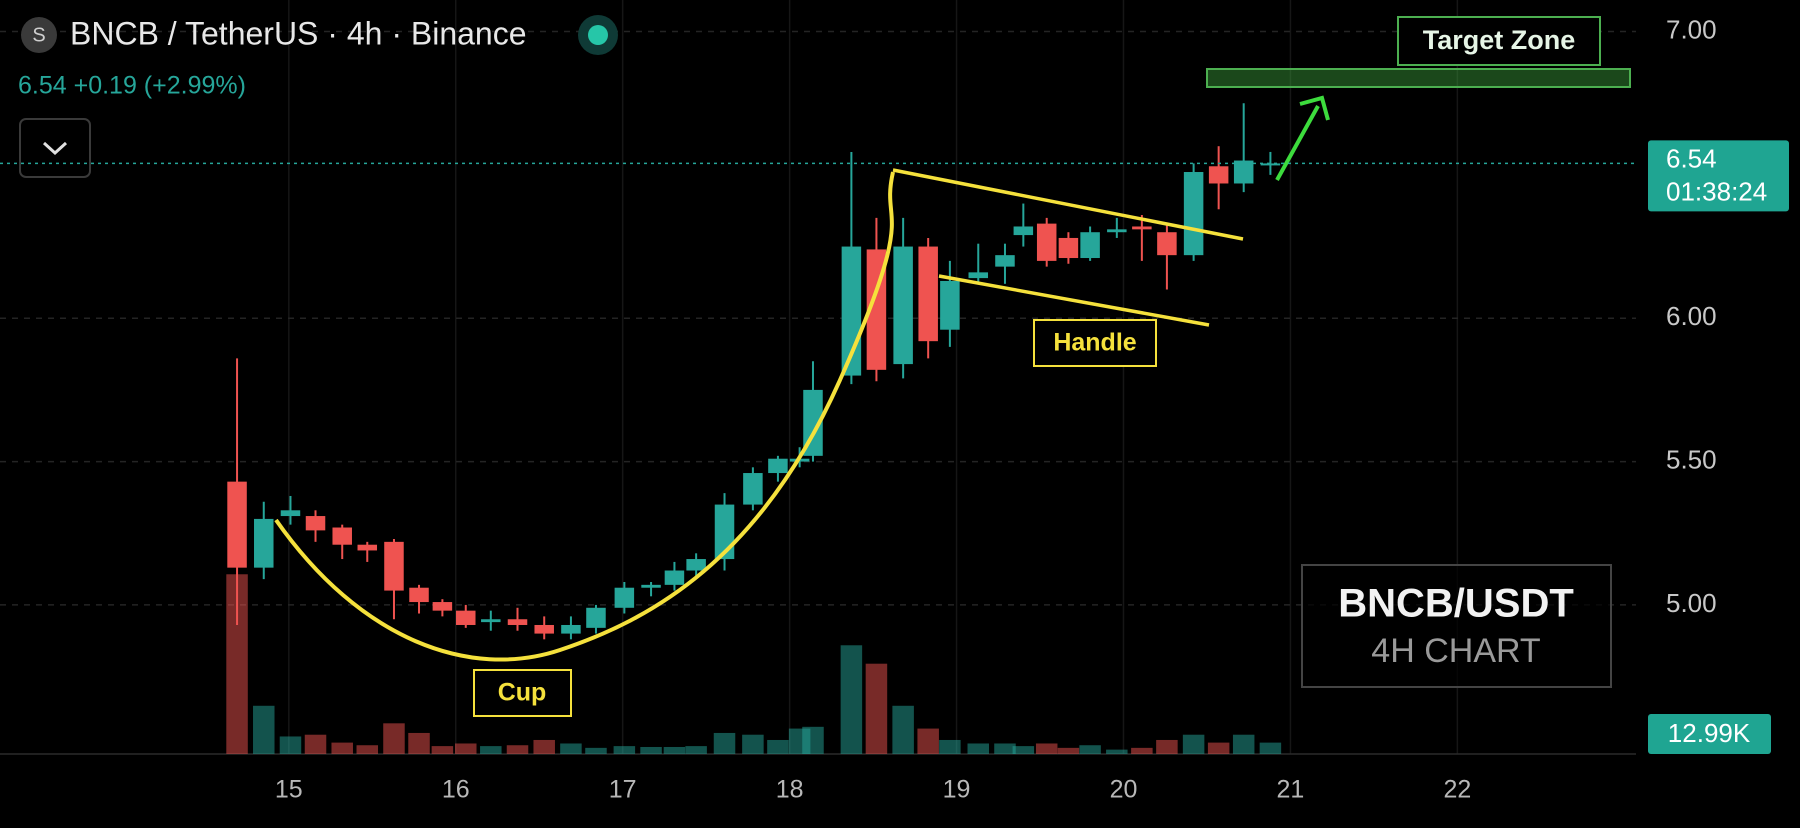  I want to click on price-badge, so click(1718, 176).